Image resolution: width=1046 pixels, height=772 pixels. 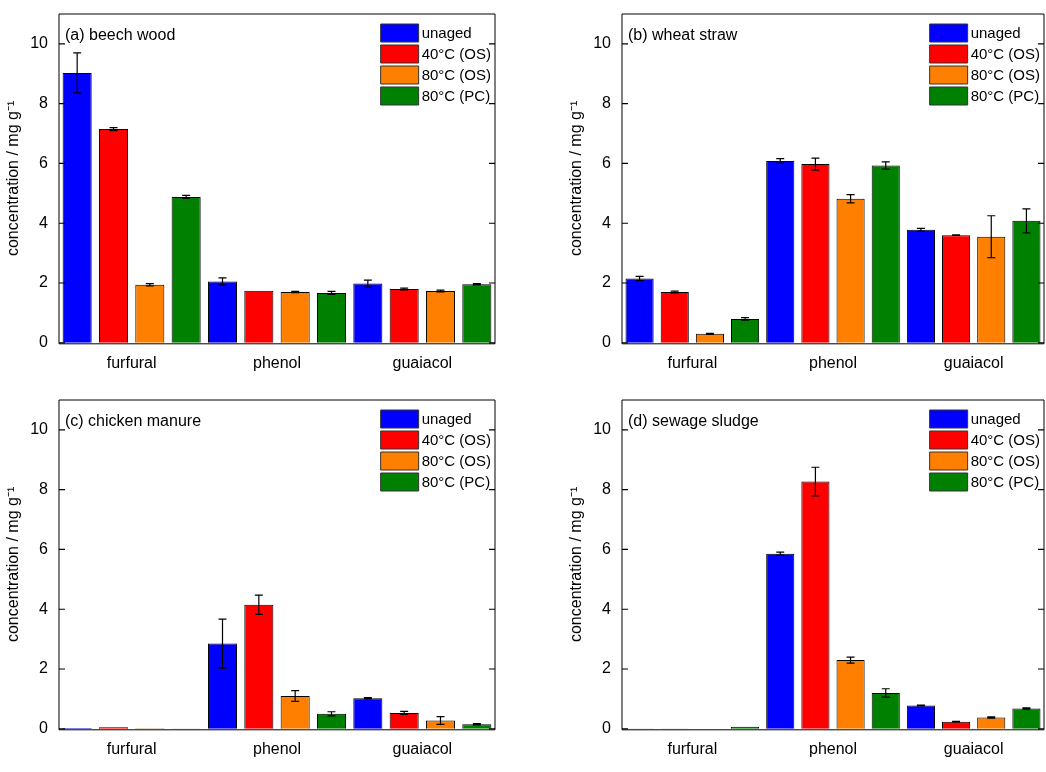 I want to click on text: (d) sewage sludge, so click(x=693, y=421).